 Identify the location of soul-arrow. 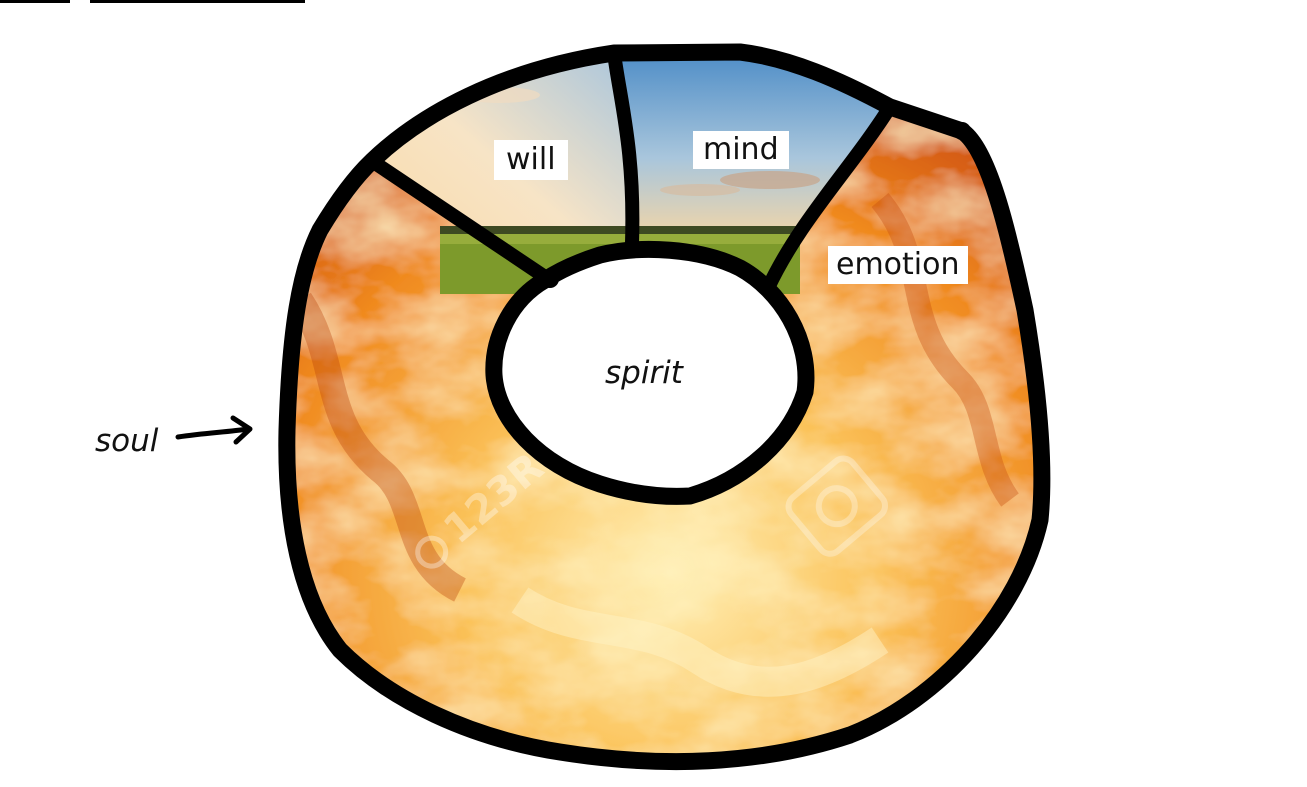
(213, 433).